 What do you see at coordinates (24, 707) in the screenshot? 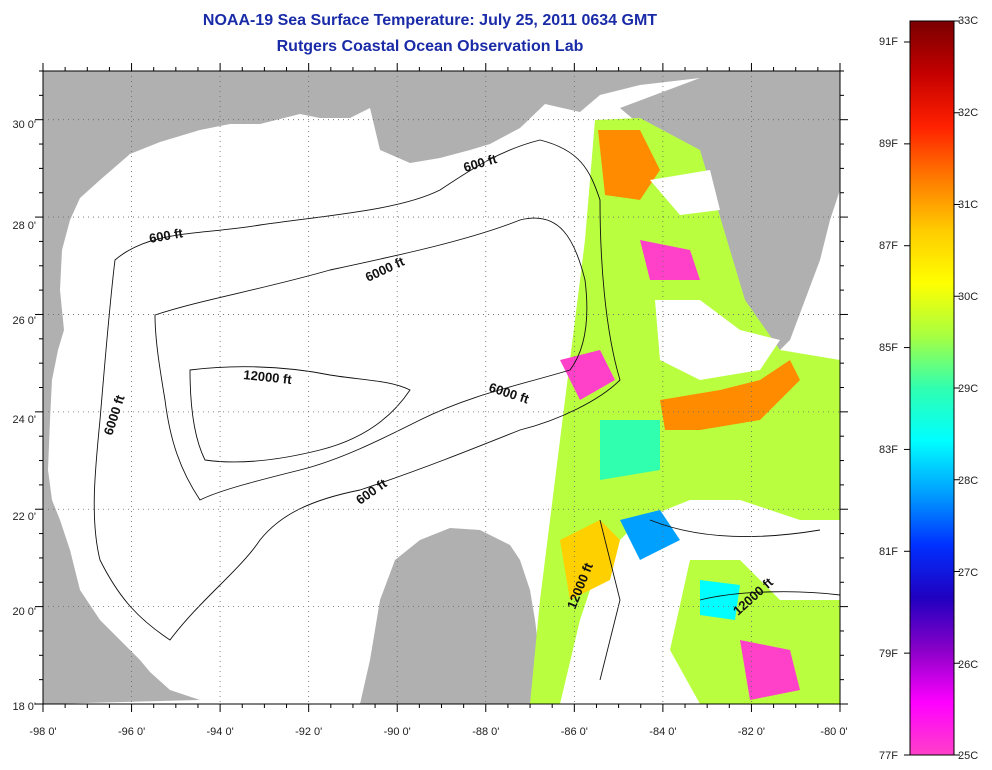
I see `y-tick-label: 18 0'` at bounding box center [24, 707].